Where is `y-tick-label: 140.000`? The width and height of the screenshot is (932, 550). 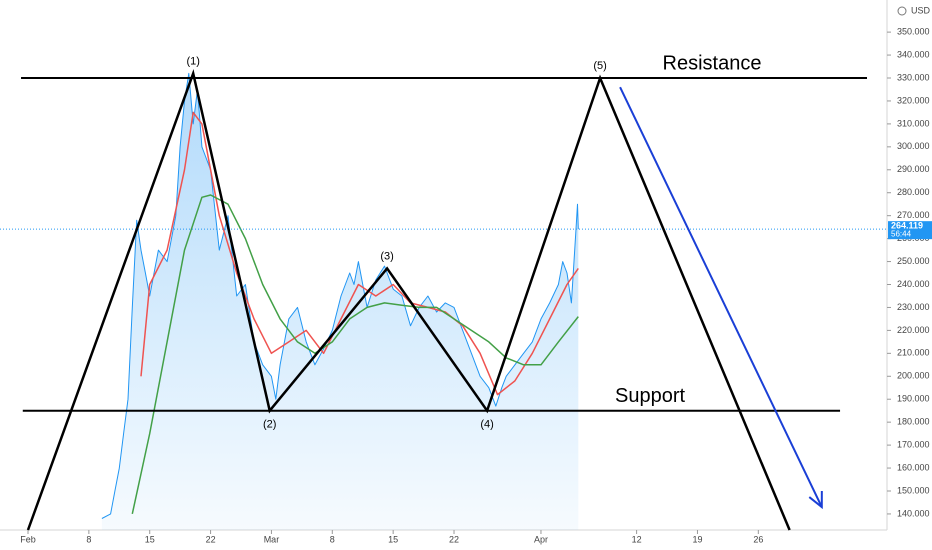 y-tick-label: 140.000 is located at coordinates (913, 513).